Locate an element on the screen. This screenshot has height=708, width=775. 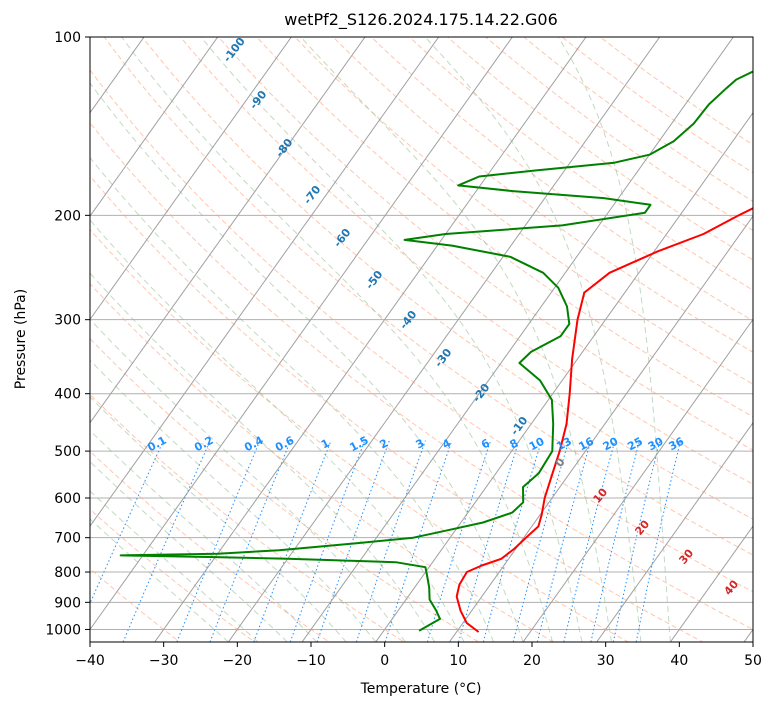
mixing-ratio-label: 30 is located at coordinates (656, 444).